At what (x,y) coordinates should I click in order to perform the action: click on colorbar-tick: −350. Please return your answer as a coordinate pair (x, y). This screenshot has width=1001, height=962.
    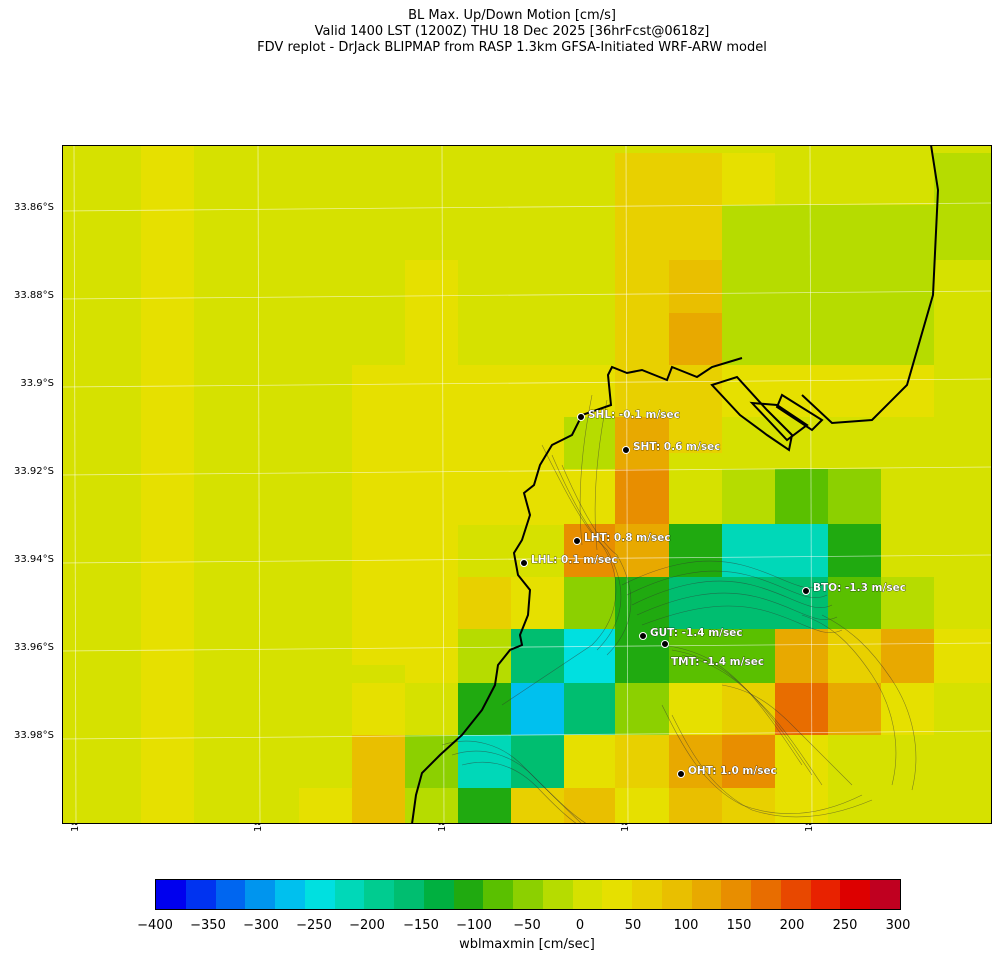
    Looking at the image, I should click on (208, 925).